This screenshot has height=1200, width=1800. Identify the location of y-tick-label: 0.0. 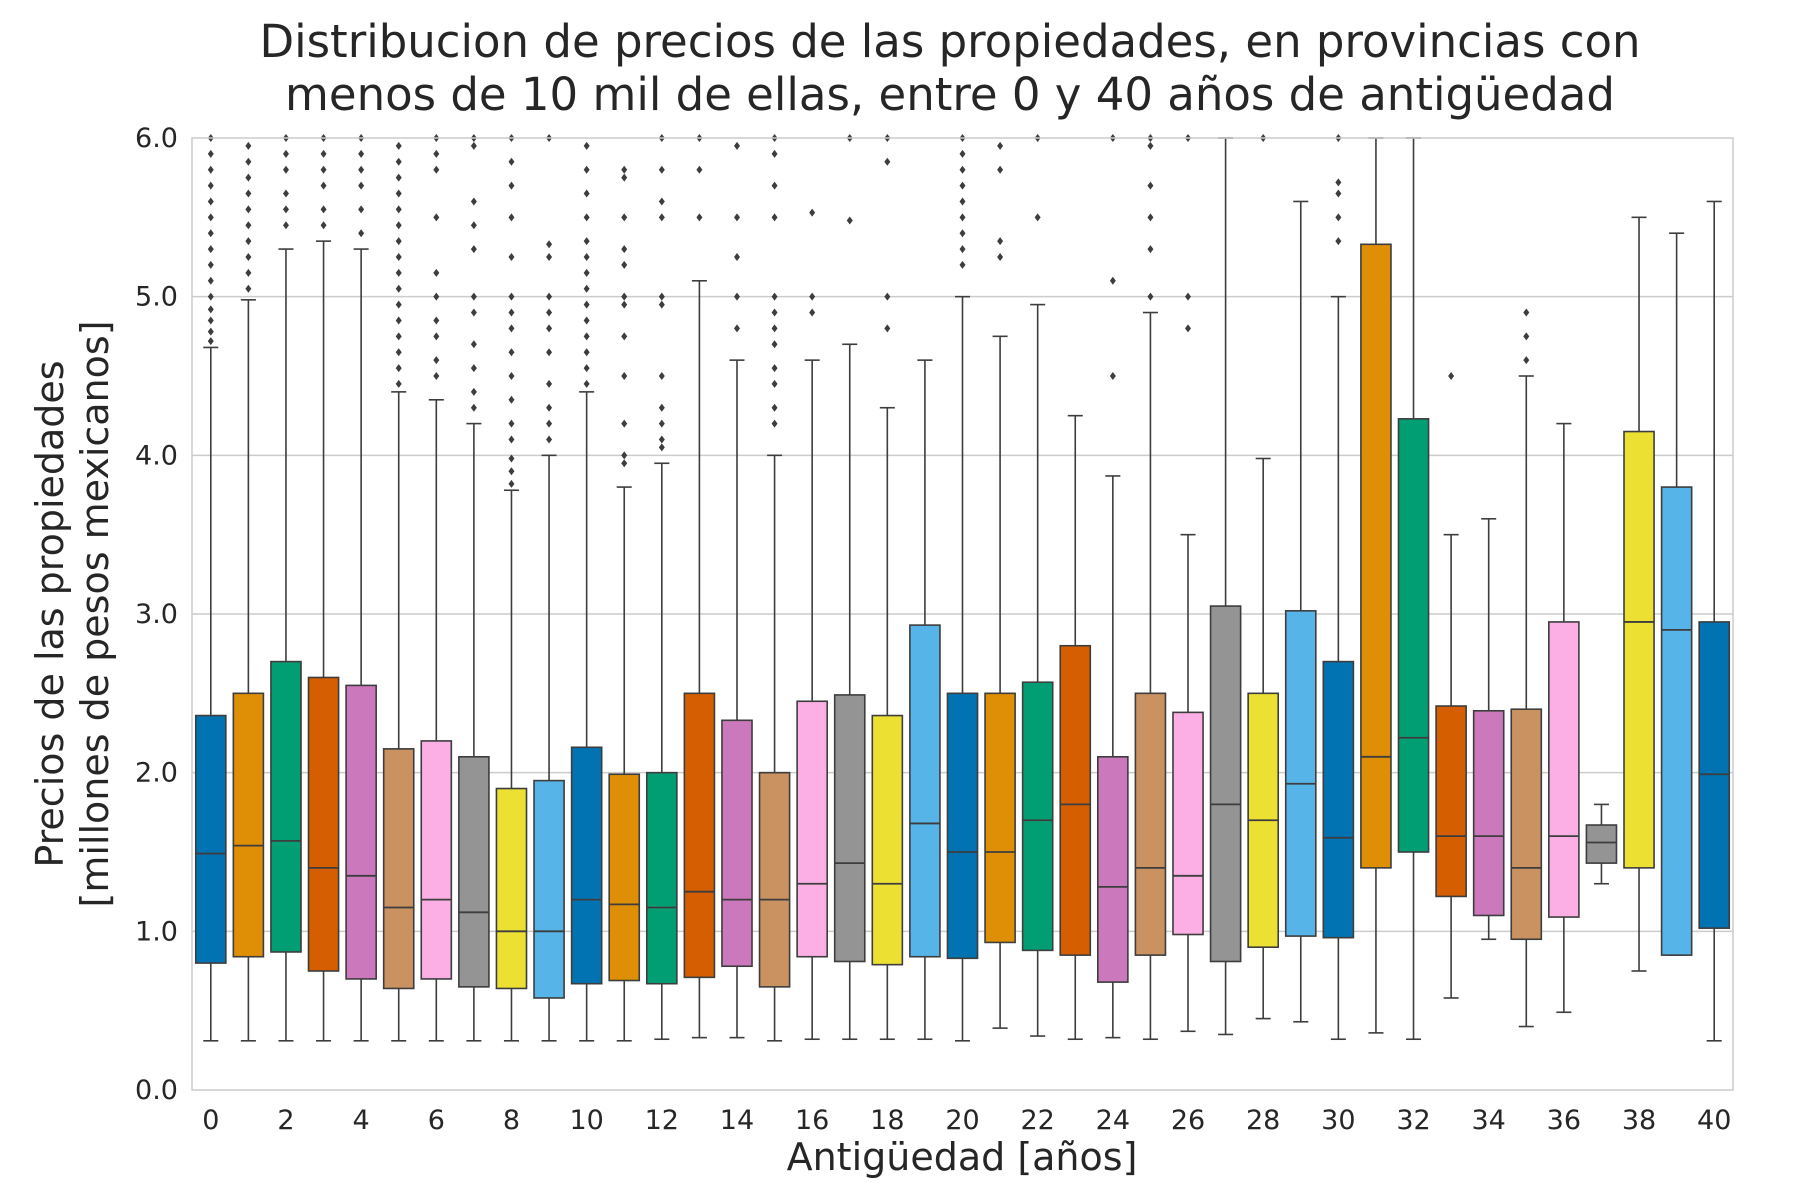
(156, 1090).